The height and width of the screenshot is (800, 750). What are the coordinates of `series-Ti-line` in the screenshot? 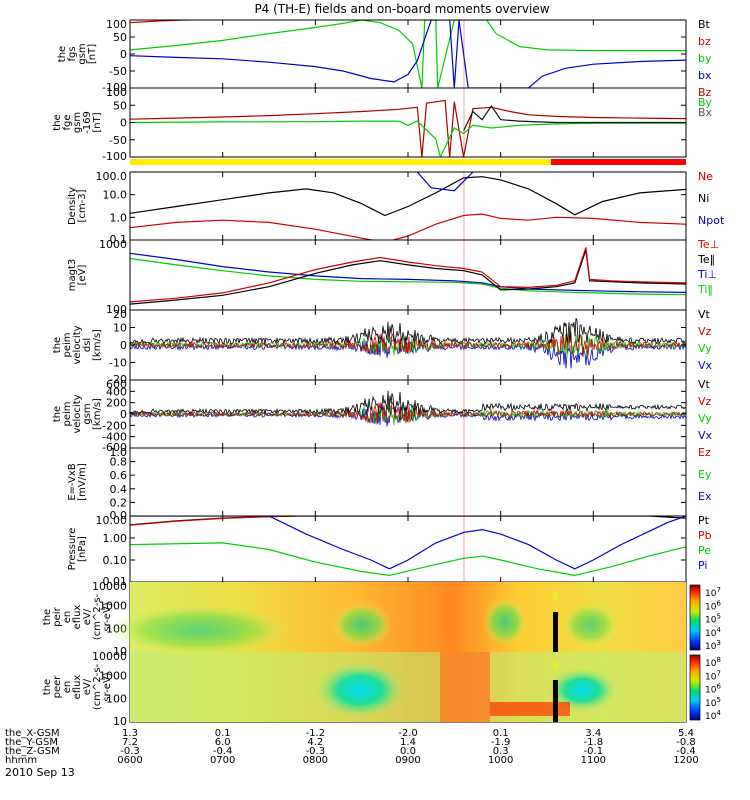 It's located at (408, 272).